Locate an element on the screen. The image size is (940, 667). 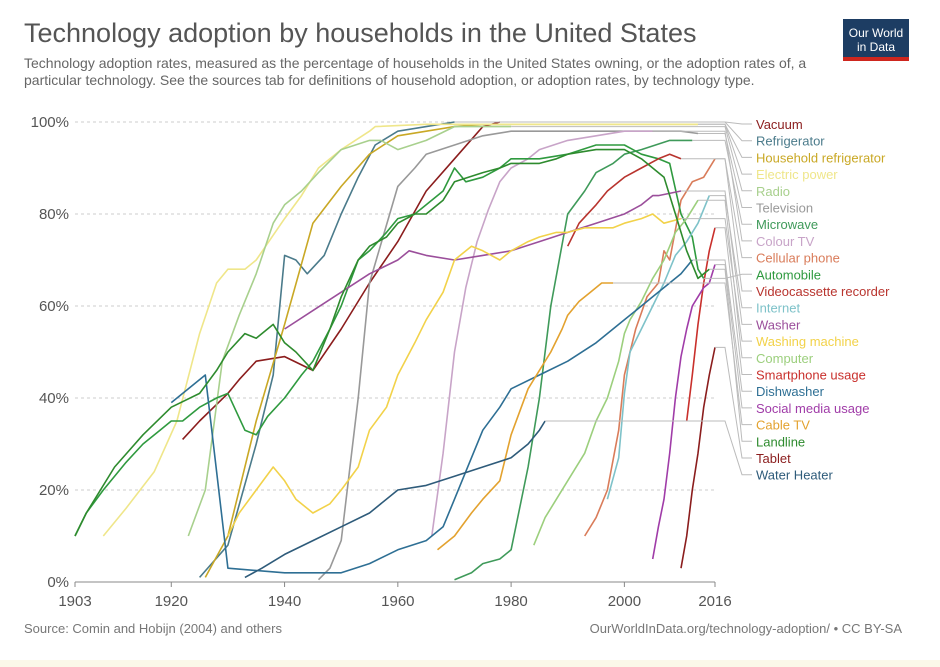
legend-label-cable-tv: Cable TV is located at coordinates (783, 425).